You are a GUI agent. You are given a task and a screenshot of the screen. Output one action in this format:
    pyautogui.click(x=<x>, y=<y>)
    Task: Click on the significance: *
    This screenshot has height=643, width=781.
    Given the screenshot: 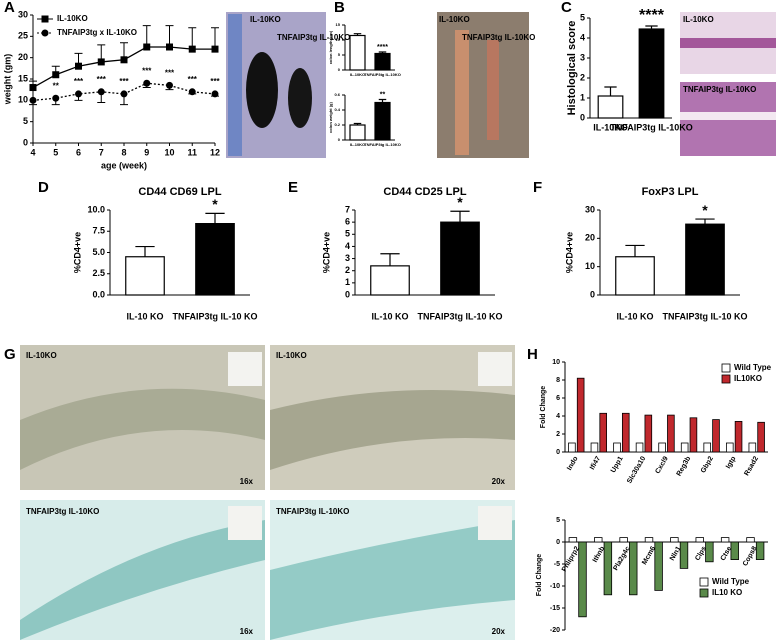 What is the action you would take?
    pyautogui.click(x=460, y=202)
    